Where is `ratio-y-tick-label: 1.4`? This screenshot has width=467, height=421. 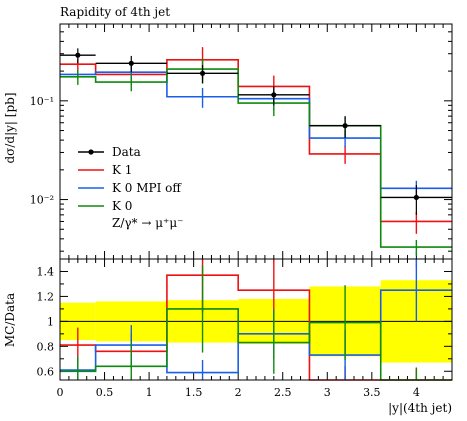 ratio-y-tick-label: 1.4 is located at coordinates (46, 271).